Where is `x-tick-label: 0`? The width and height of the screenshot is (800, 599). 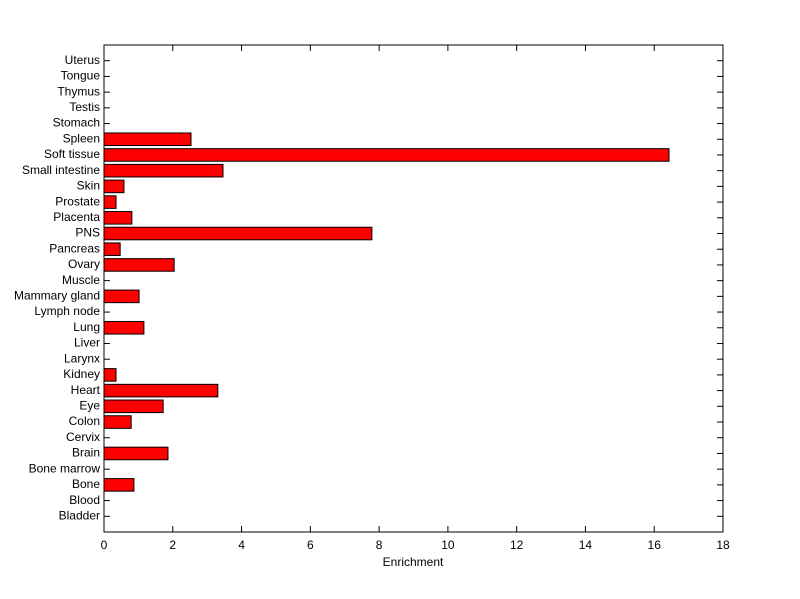
x-tick-label: 0 is located at coordinates (104, 545).